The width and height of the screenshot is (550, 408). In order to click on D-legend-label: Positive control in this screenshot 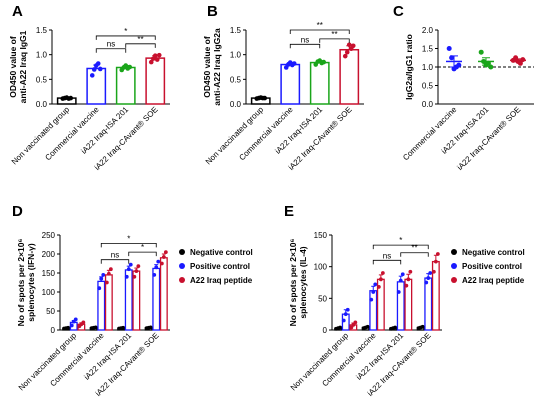, I will do `click(220, 266)`.